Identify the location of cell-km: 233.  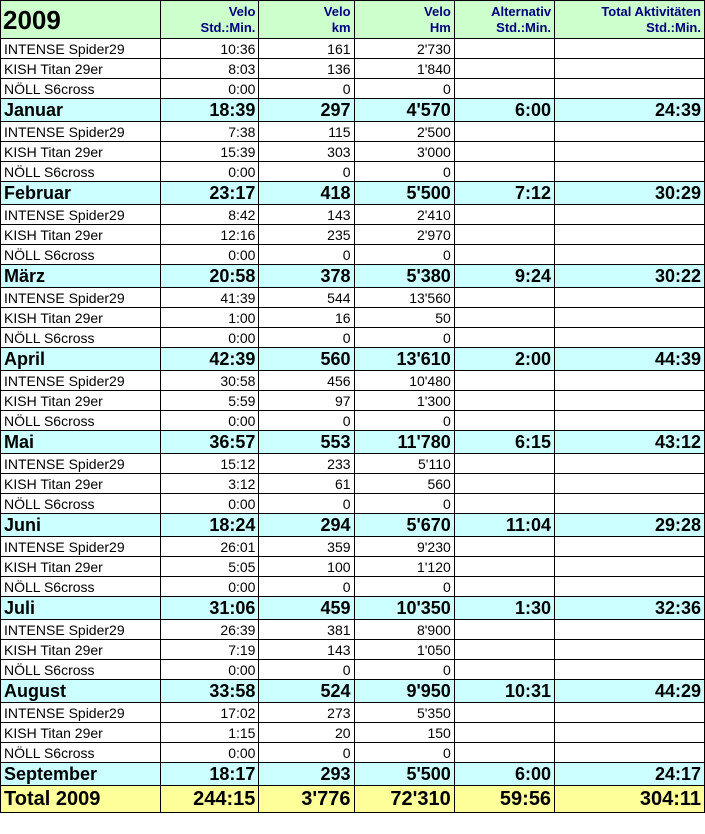
(306, 463).